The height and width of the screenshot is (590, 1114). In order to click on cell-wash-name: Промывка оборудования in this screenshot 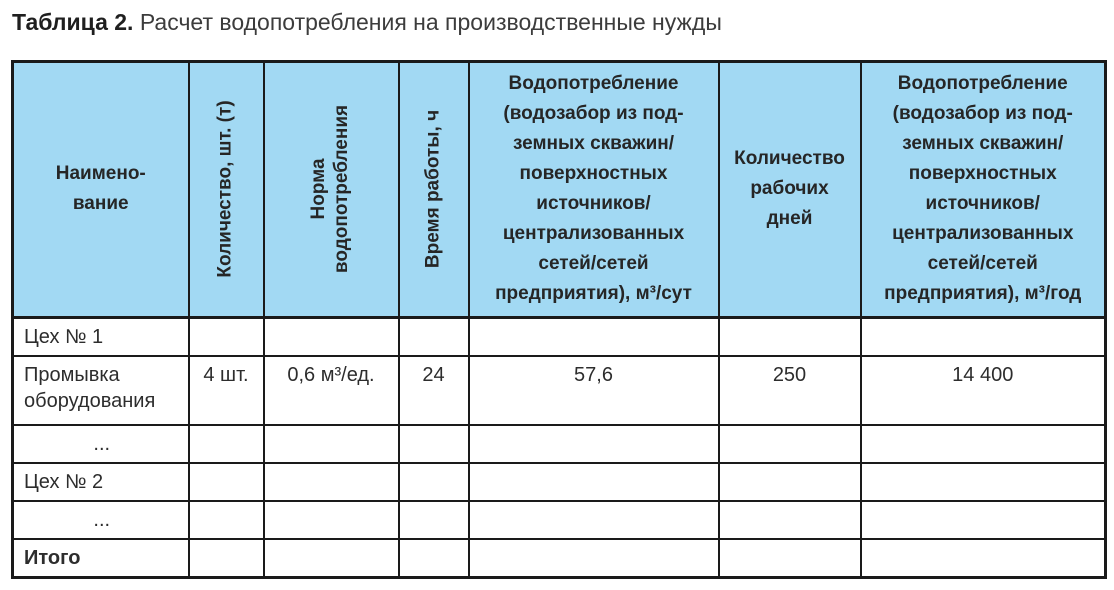, I will do `click(100, 391)`.